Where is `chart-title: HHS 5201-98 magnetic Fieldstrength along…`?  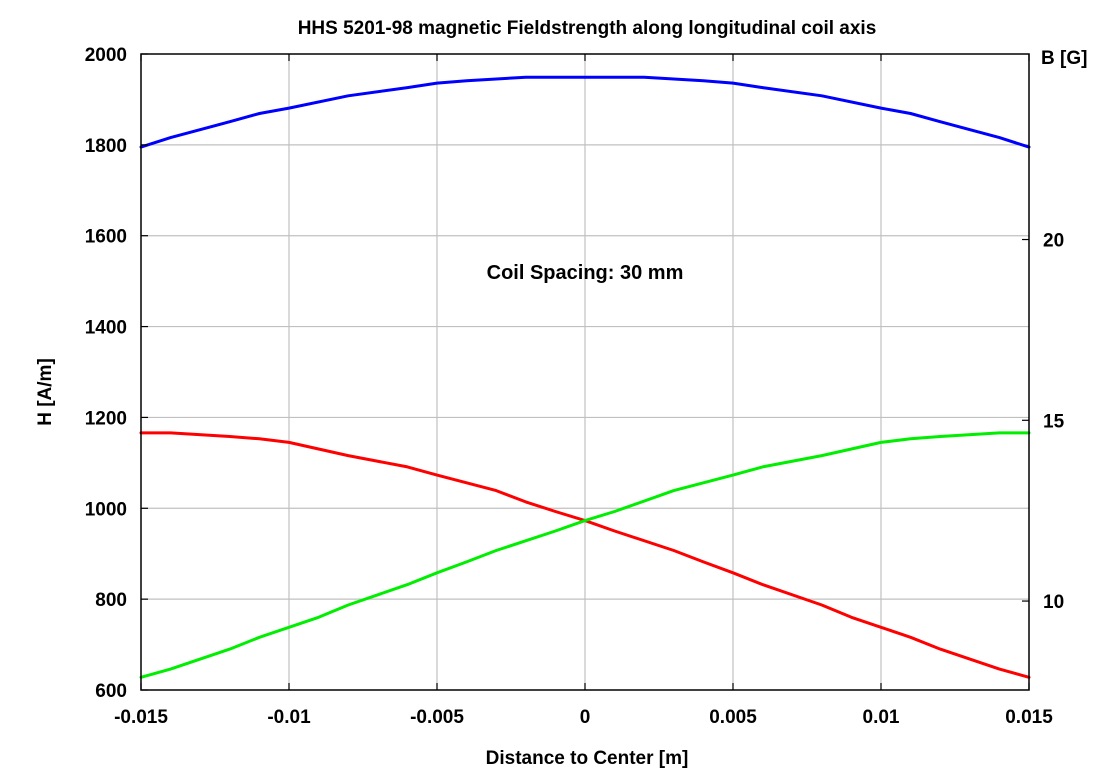
chart-title: HHS 5201-98 magnetic Fieldstrength along… is located at coordinates (587, 28).